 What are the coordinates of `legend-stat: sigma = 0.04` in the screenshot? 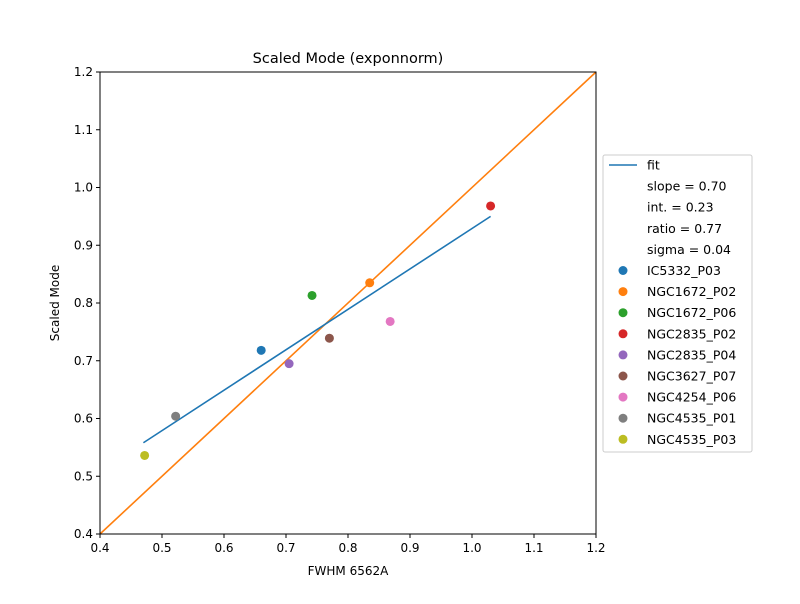 It's located at (689, 249).